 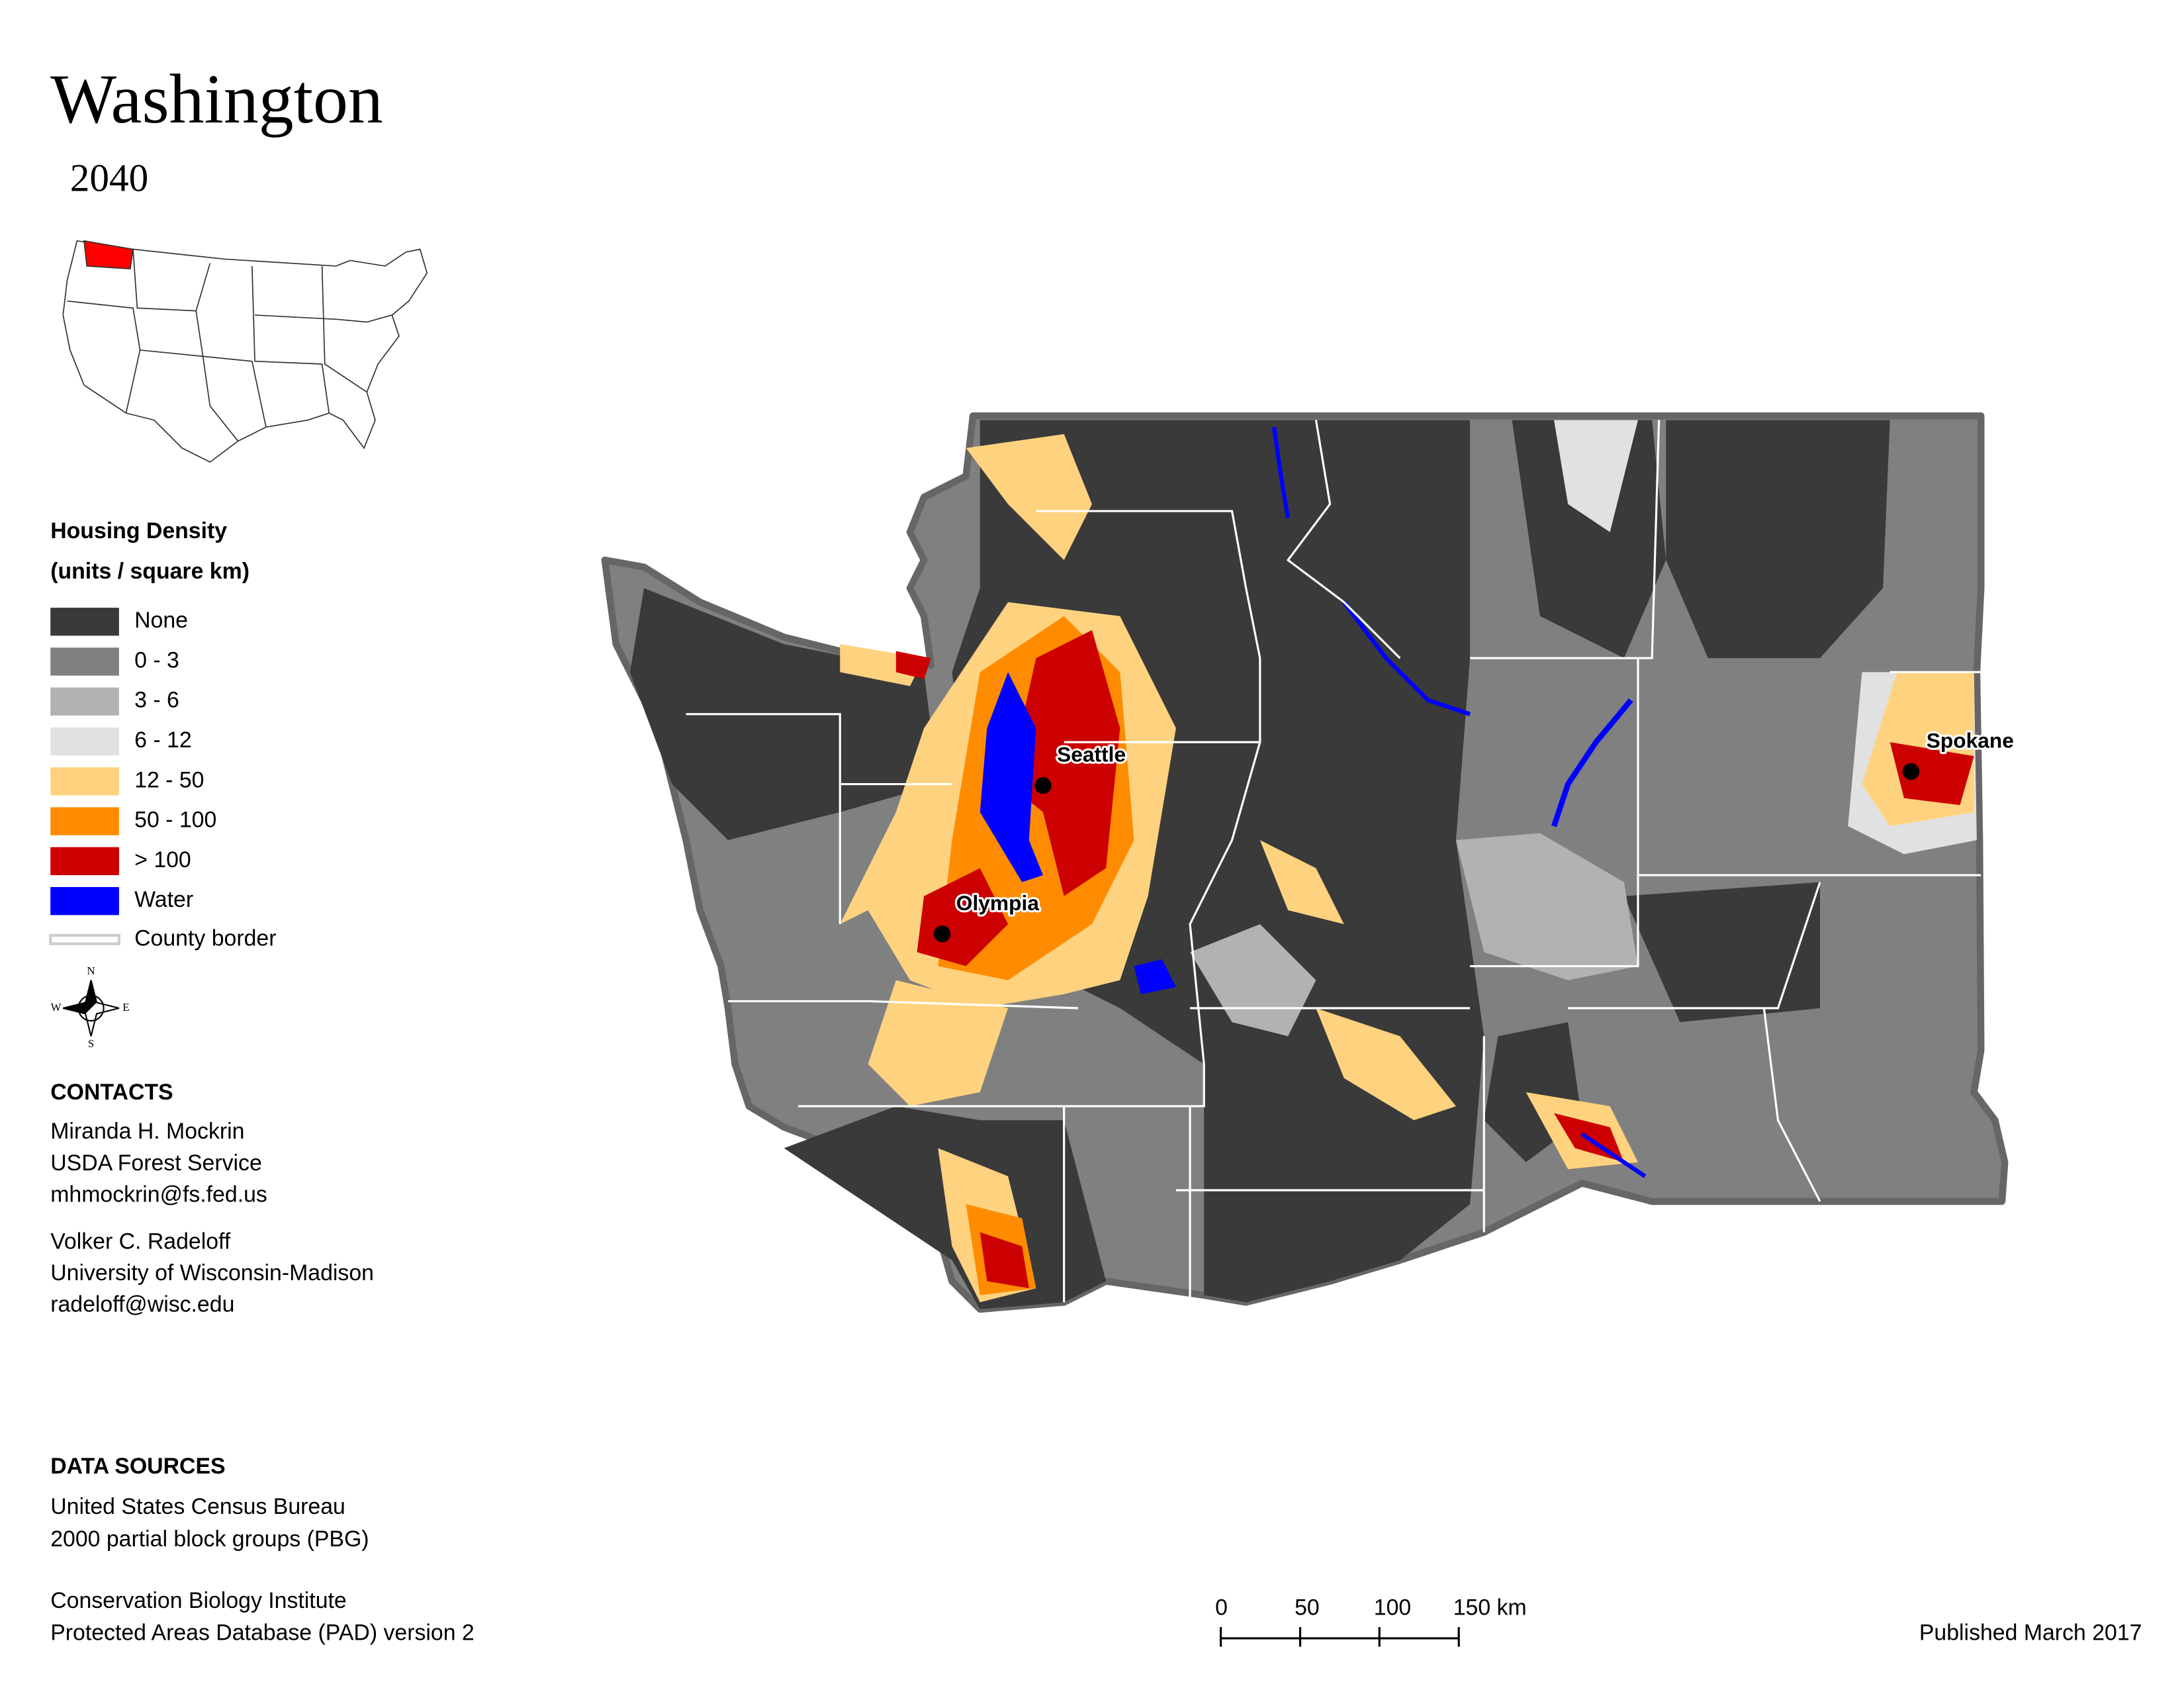 What do you see at coordinates (175, 820) in the screenshot?
I see `legend-label: 50 - 100` at bounding box center [175, 820].